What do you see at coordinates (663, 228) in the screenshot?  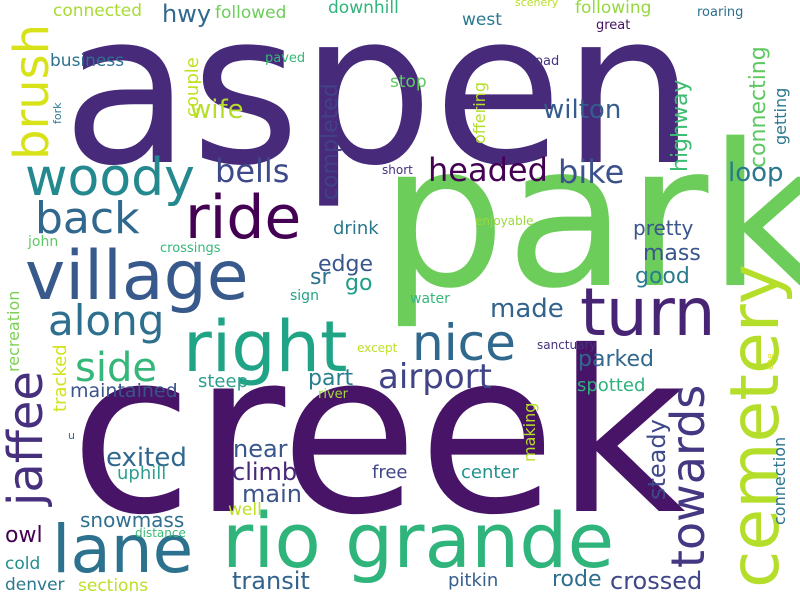 I see `word-pretty: pretty` at bounding box center [663, 228].